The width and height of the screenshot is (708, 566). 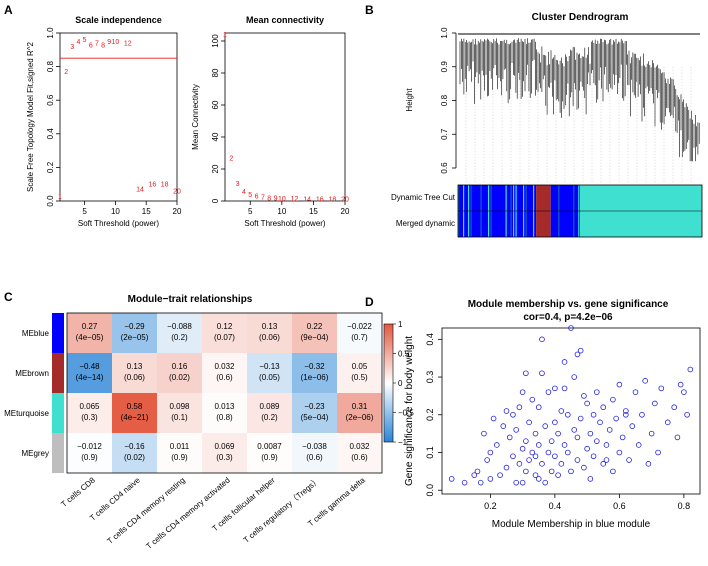 What do you see at coordinates (425, 223) in the screenshot?
I see `color-row-label: Merged dynamic` at bounding box center [425, 223].